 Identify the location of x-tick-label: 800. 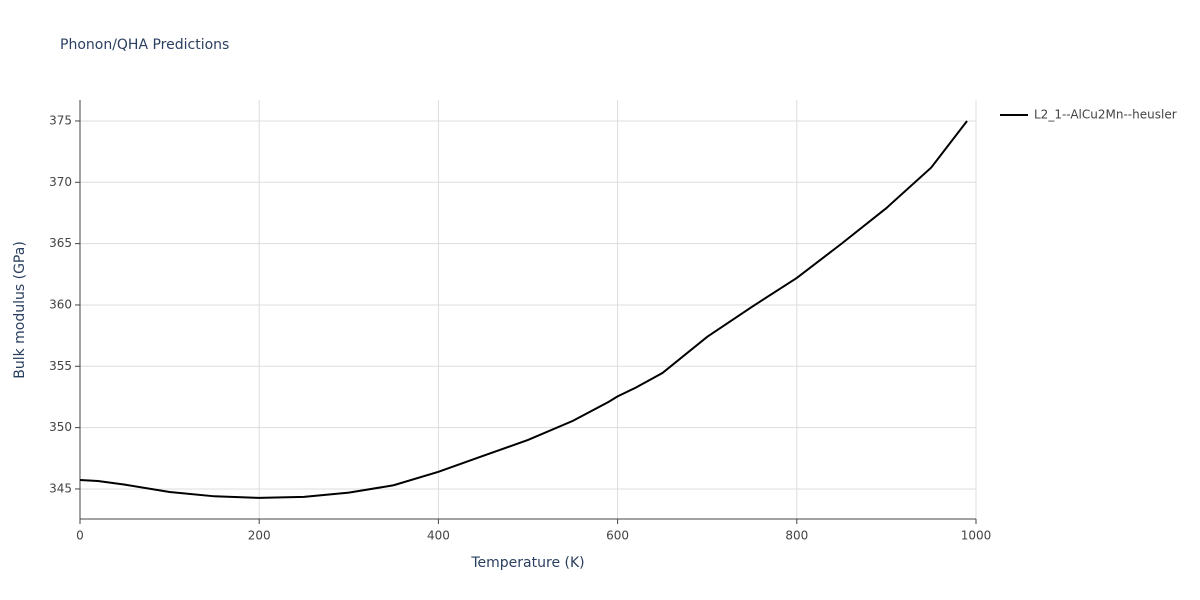
(796, 536).